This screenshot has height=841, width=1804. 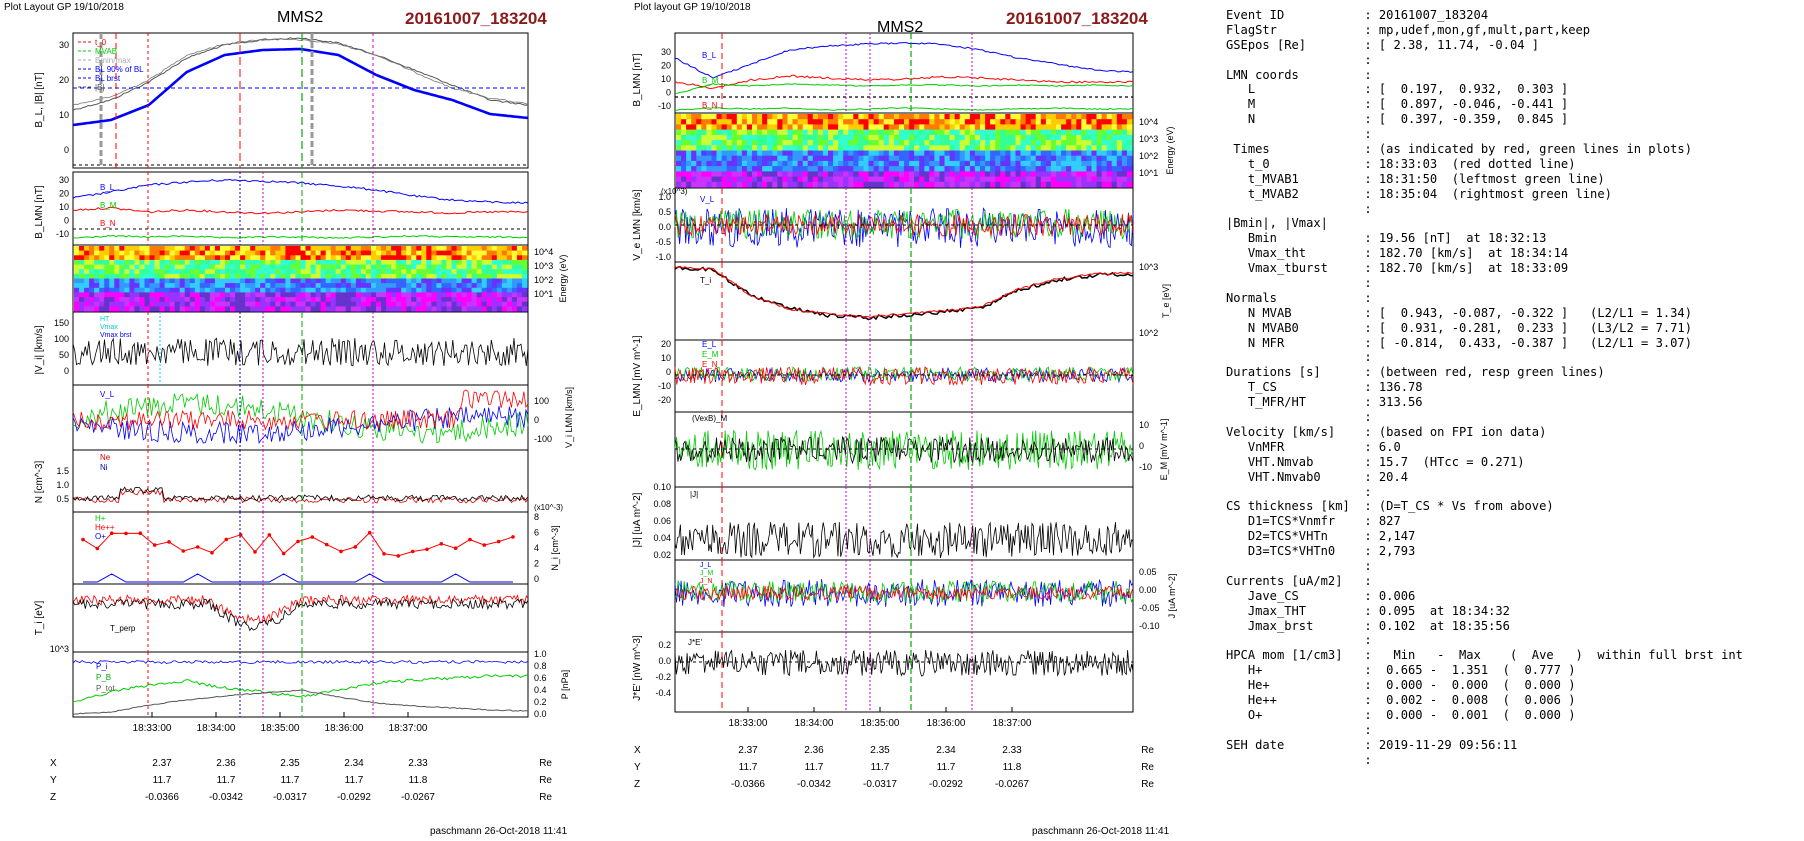 I want to click on info-key: Times, so click(x=1295, y=149).